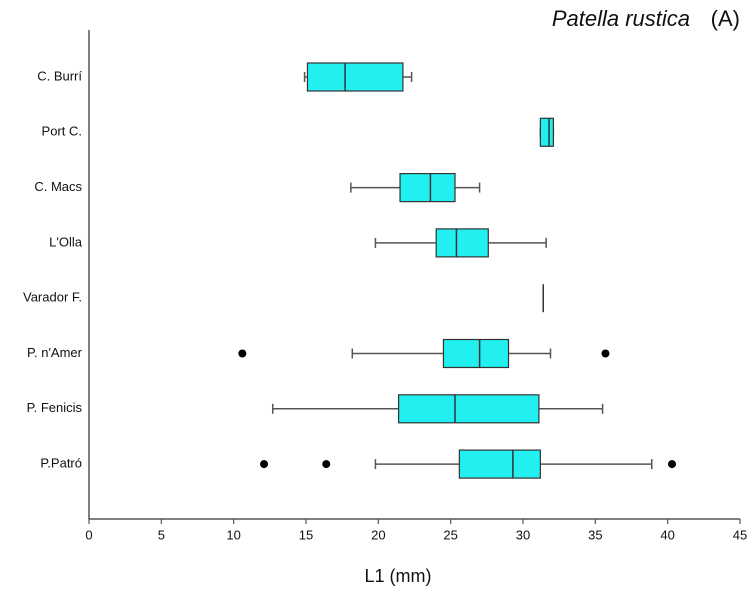  What do you see at coordinates (621, 18) in the screenshot?
I see `chart-title: Patella rustica` at bounding box center [621, 18].